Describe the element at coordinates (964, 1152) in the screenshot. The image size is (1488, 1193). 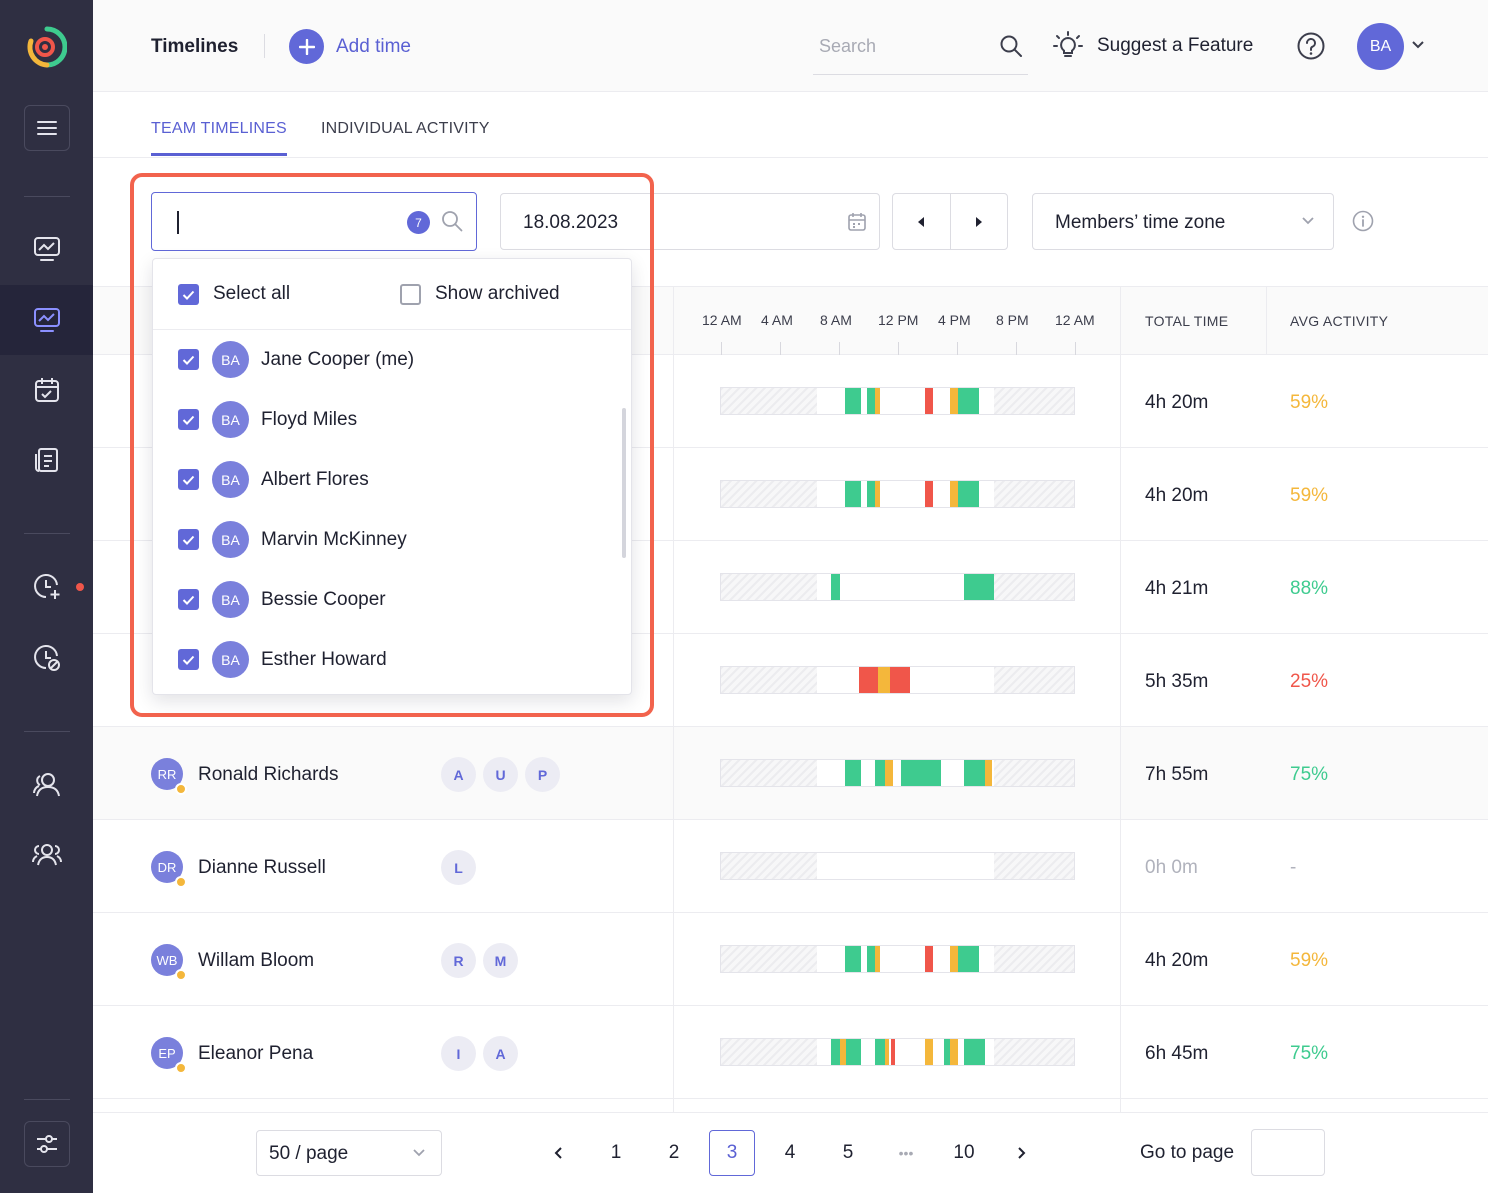
I see `page-10-button: 10` at that location.